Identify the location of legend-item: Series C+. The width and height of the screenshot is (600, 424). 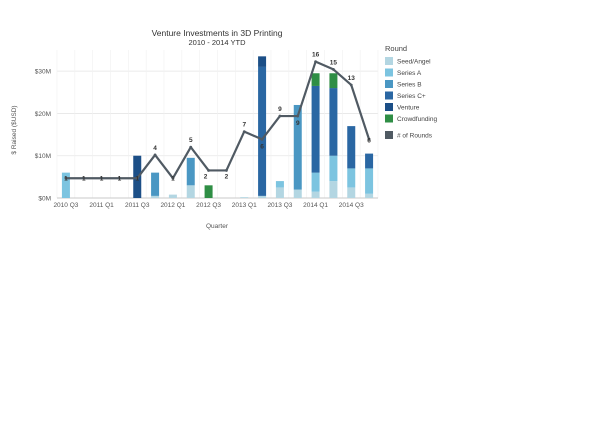
(405, 96).